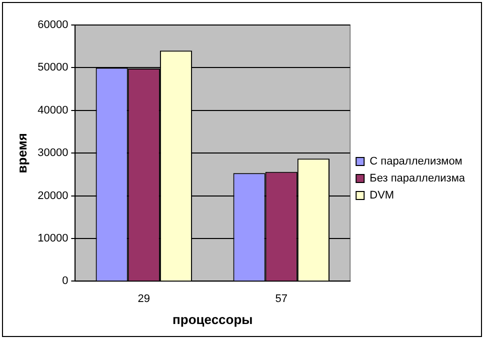 The width and height of the screenshot is (486, 341). Describe the element at coordinates (53, 110) in the screenshot. I see `y-tick-label: 40000` at that location.